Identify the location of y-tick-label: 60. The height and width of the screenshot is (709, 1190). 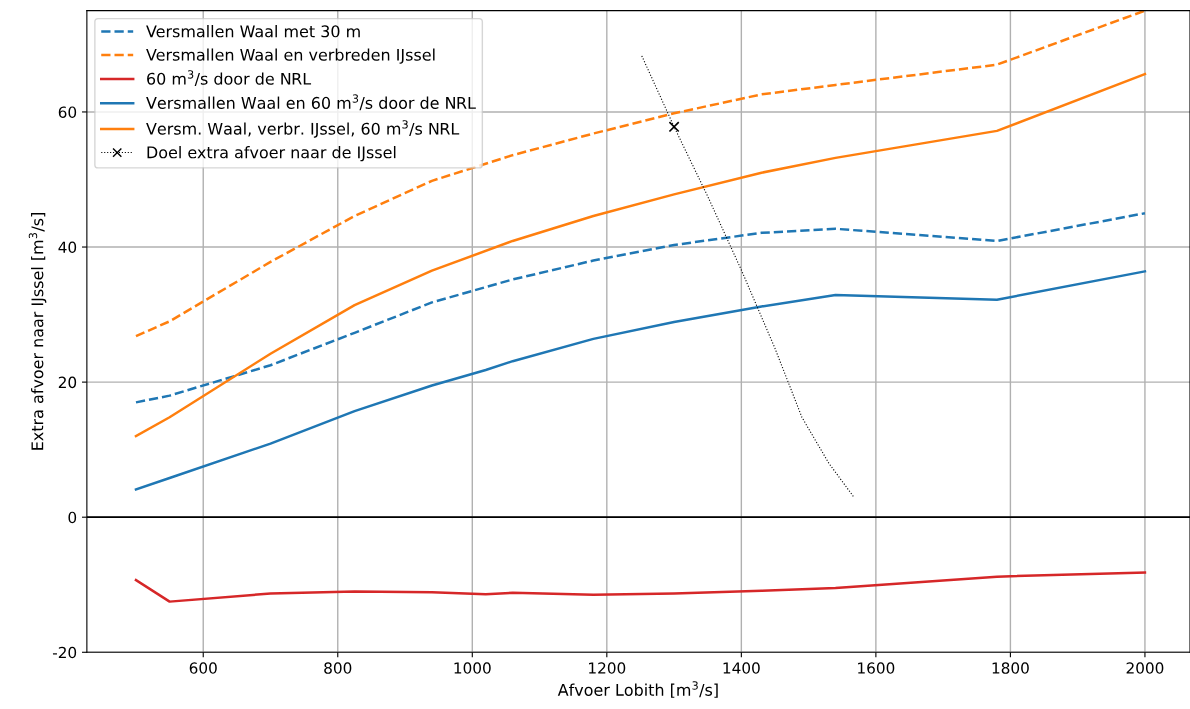
(67, 112).